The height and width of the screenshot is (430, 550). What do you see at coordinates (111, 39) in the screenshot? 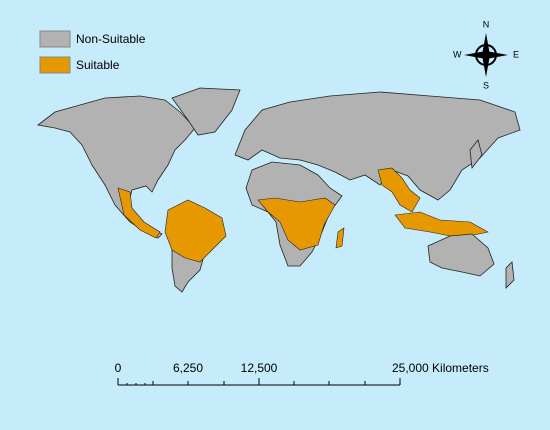
I see `legend-label: Non-Suitable` at bounding box center [111, 39].